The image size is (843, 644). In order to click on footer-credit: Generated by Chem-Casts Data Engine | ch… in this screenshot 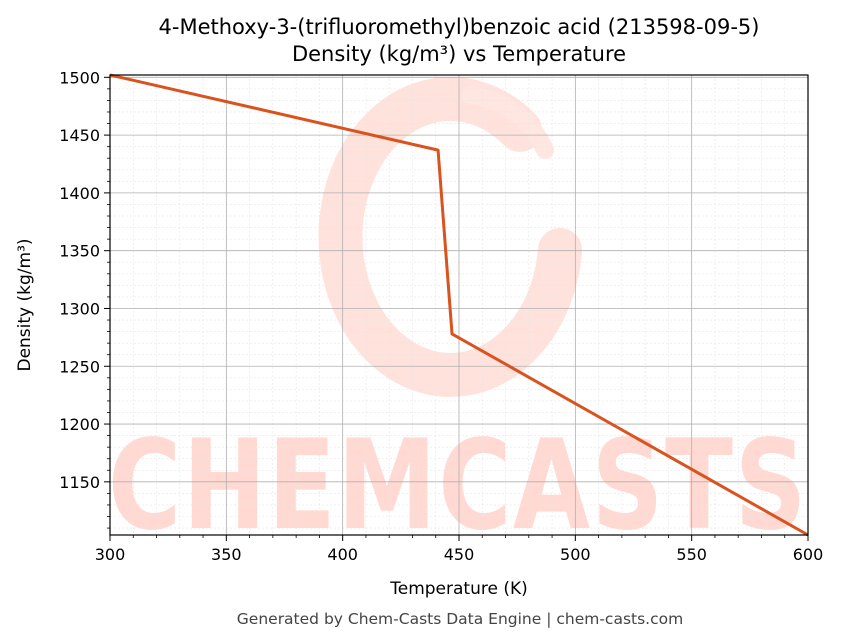, I will do `click(460, 619)`.